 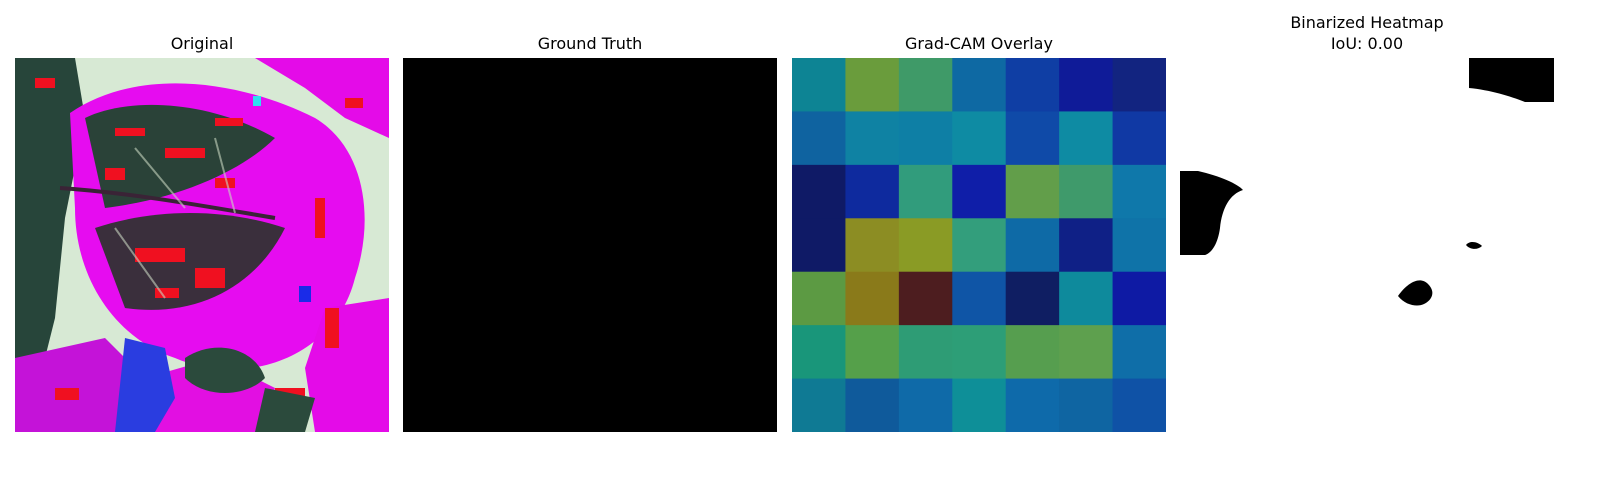 I want to click on panel-title-gradcam: Grad-CAM Overlay, so click(x=979, y=43).